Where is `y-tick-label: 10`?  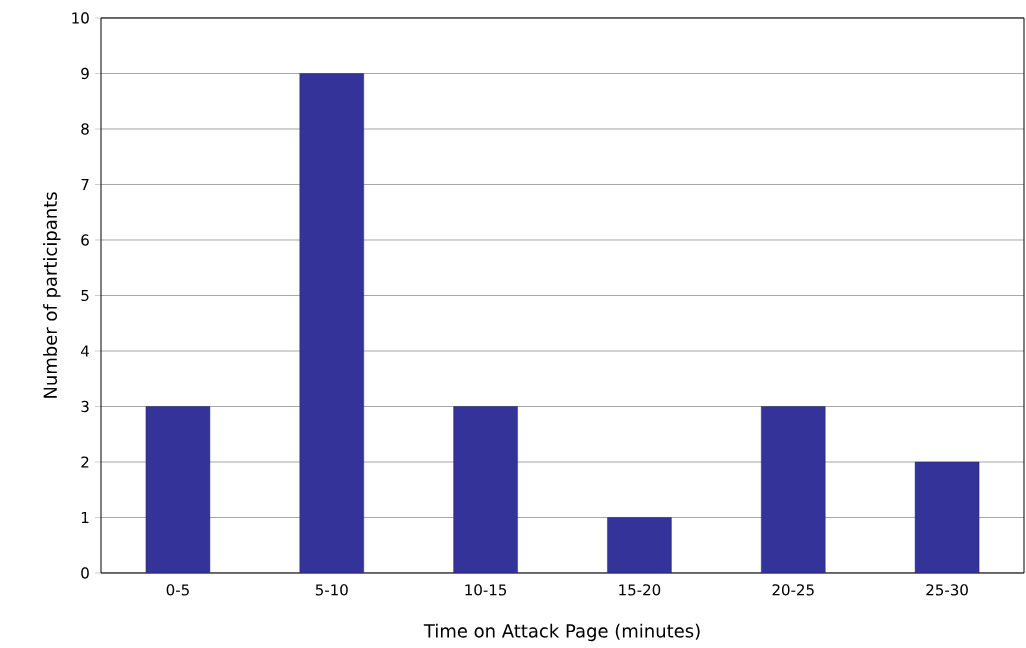 y-tick-label: 10 is located at coordinates (80, 18).